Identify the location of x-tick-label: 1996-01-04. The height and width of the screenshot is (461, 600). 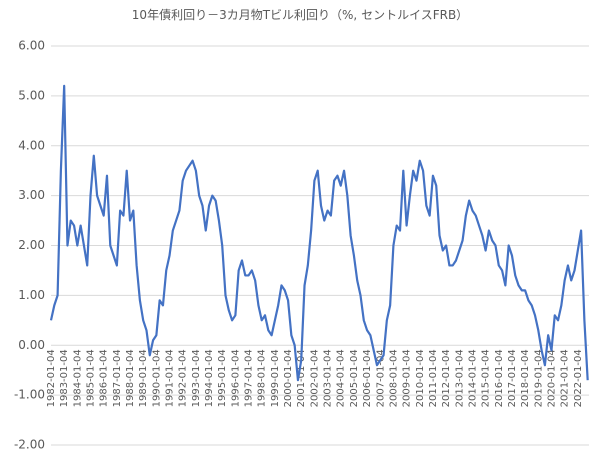
(235, 378).